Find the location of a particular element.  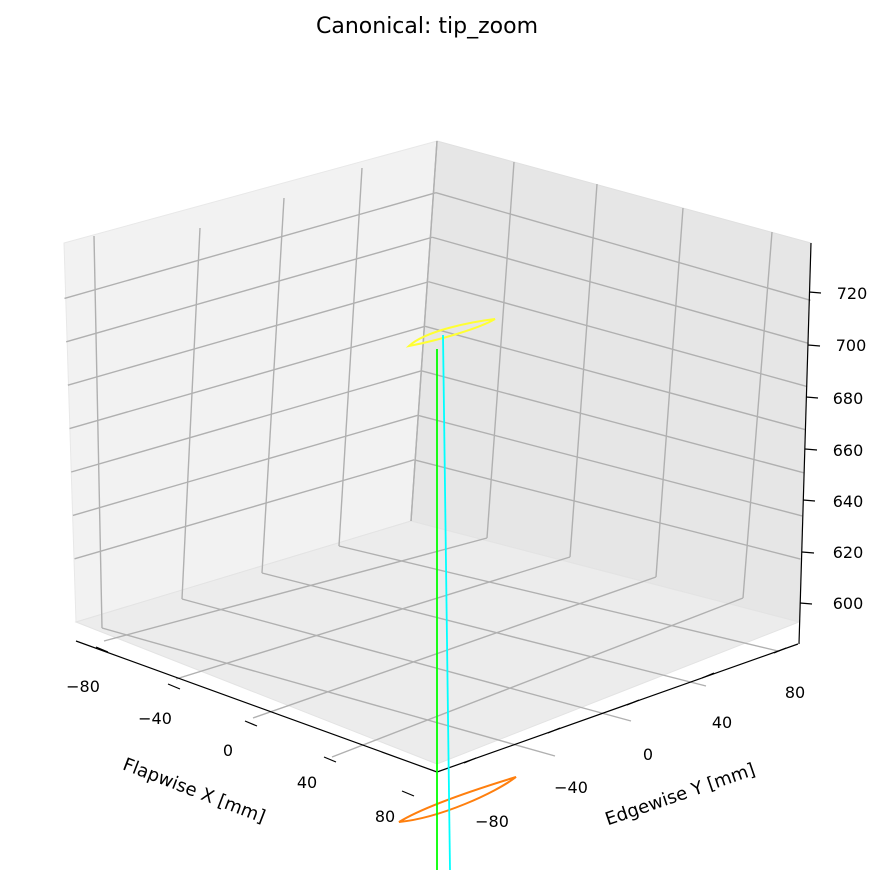

data-series is located at coordinates (457, 594).